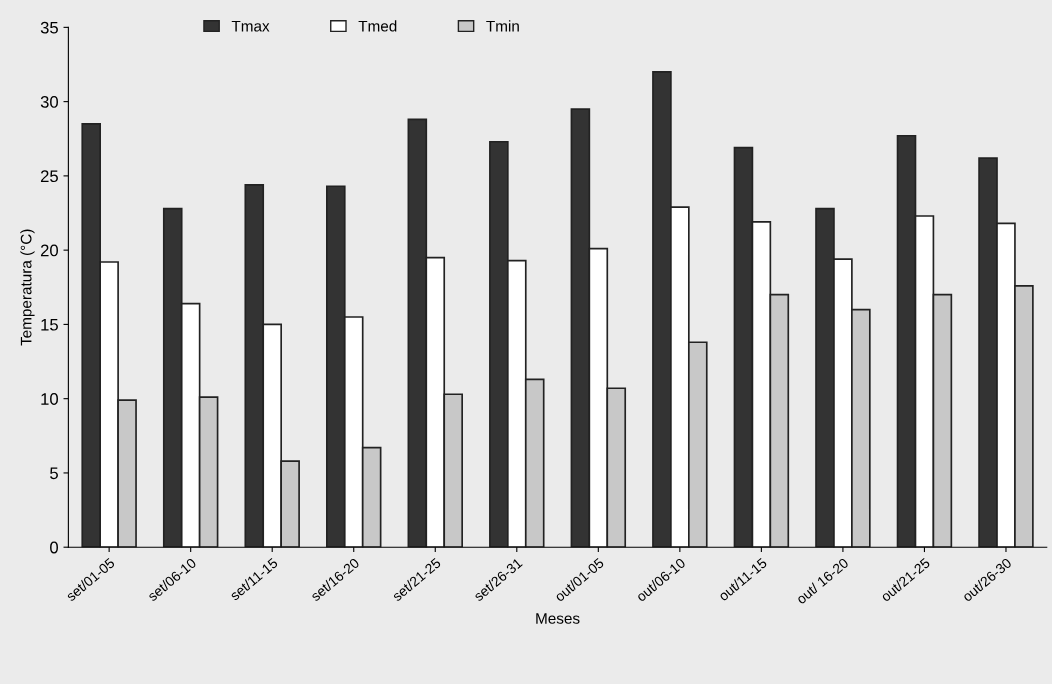 Image resolution: width=1052 pixels, height=684 pixels. Describe the element at coordinates (49, 250) in the screenshot. I see `y-tick-label: 20` at that location.